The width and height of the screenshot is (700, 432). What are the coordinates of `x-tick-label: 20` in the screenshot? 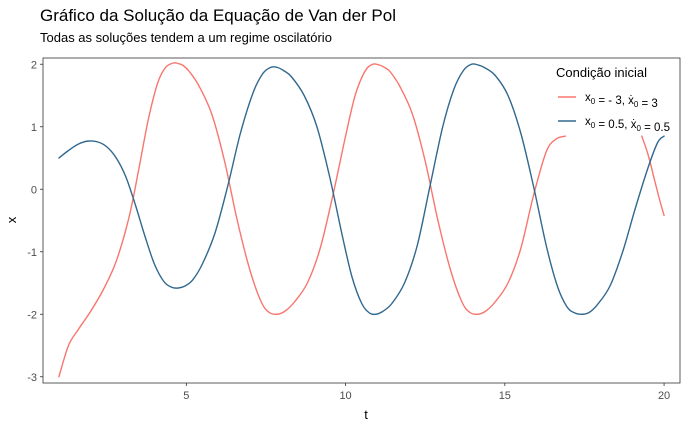 It's located at (664, 396).